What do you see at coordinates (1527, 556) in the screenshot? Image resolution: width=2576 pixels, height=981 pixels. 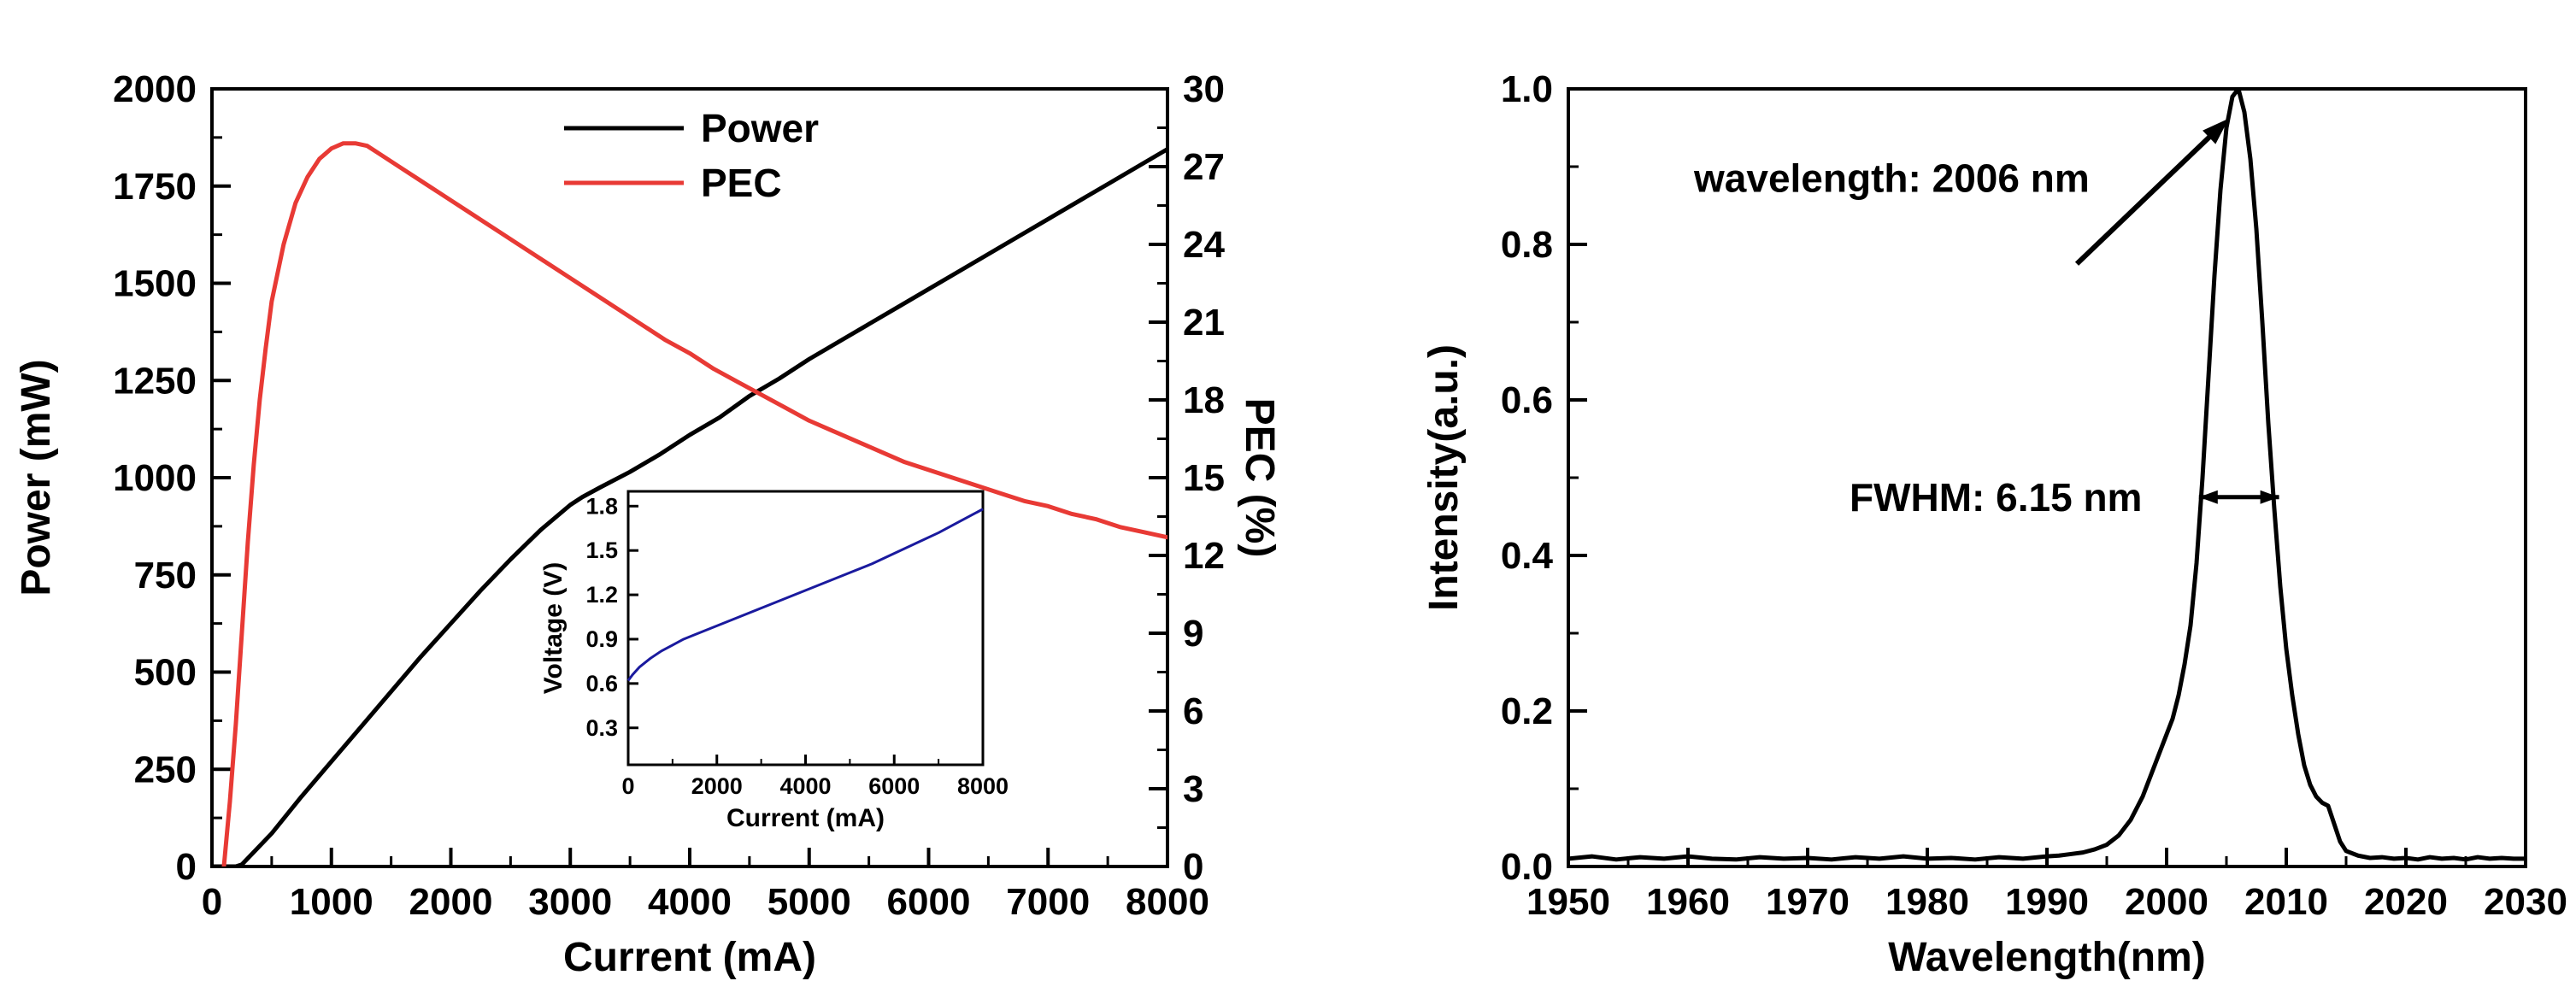 I see `svg-text: 0.4` at bounding box center [1527, 556].